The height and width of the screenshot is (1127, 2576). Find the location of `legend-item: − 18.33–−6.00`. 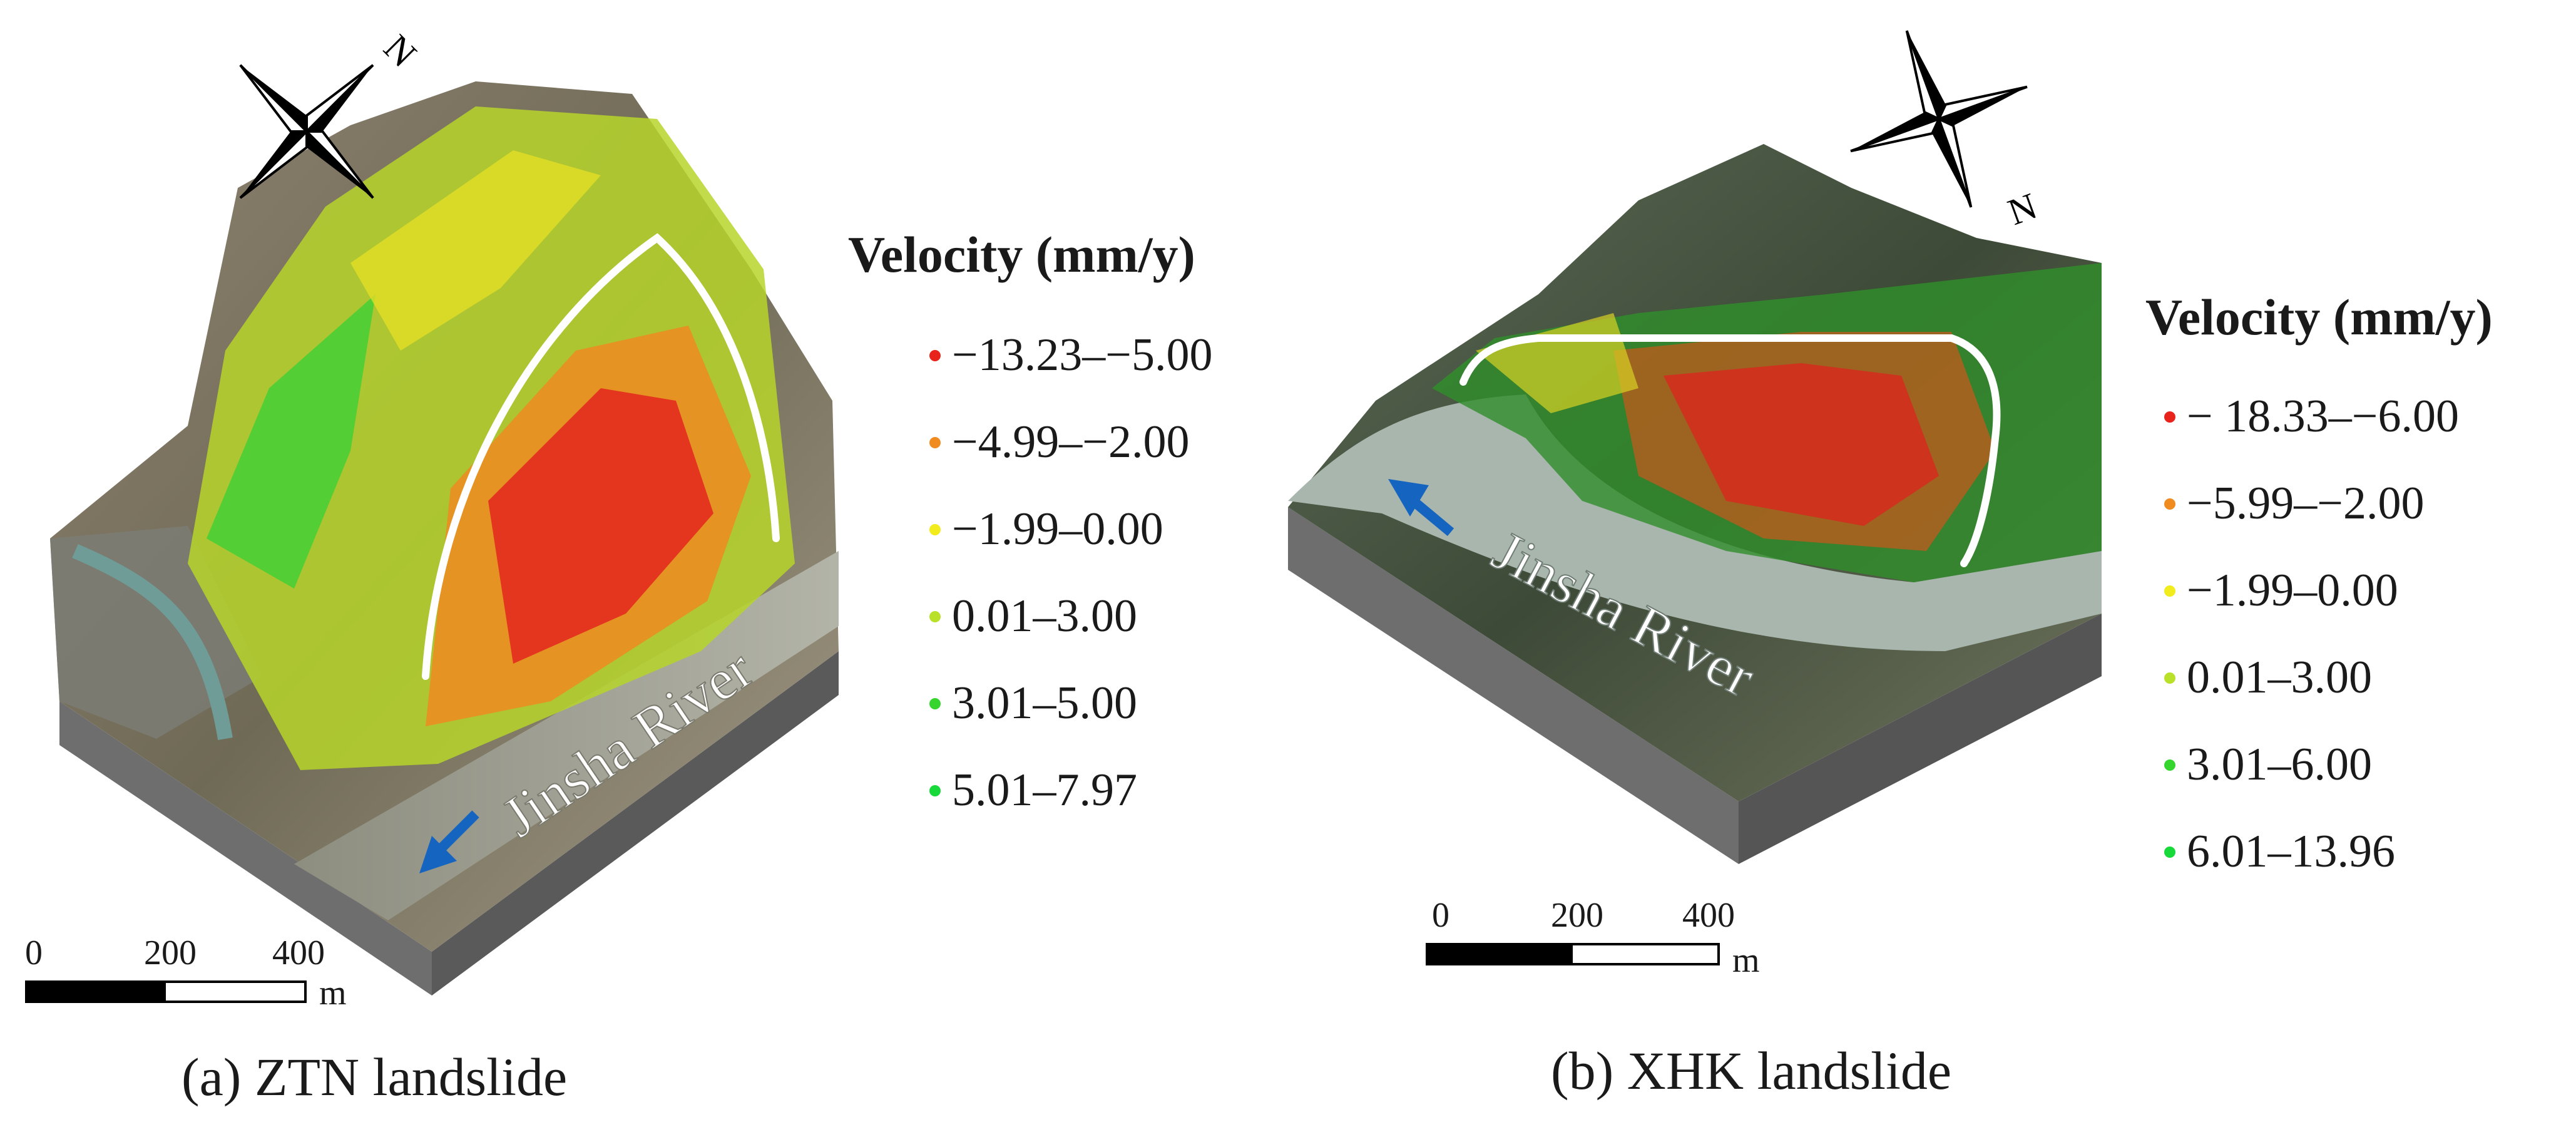

legend-item: − 18.33–−6.00 is located at coordinates (2328, 416).